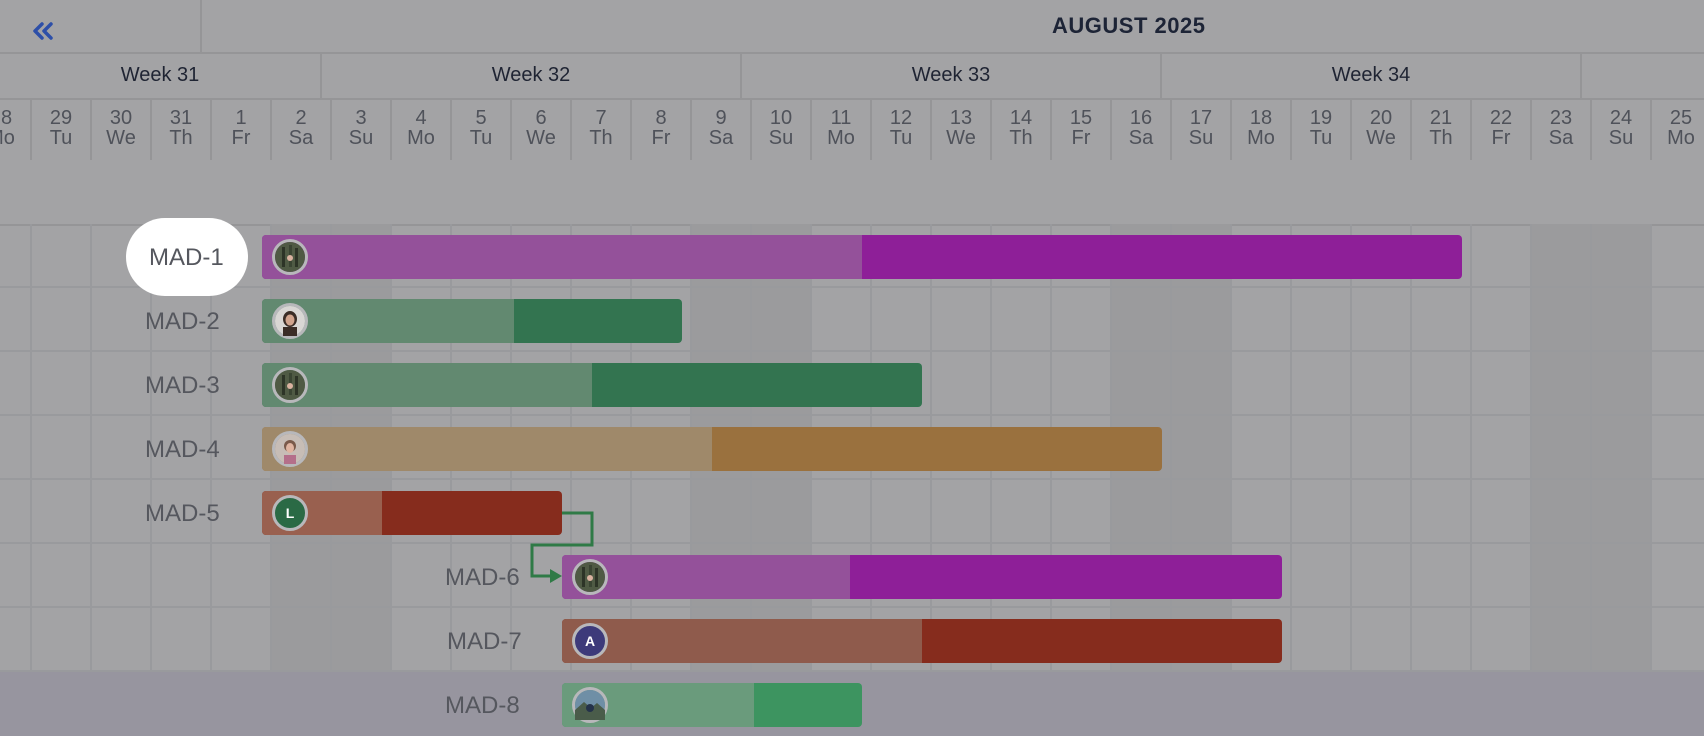  Describe the element at coordinates (361, 118) in the screenshot. I see `day-number: 3` at that location.